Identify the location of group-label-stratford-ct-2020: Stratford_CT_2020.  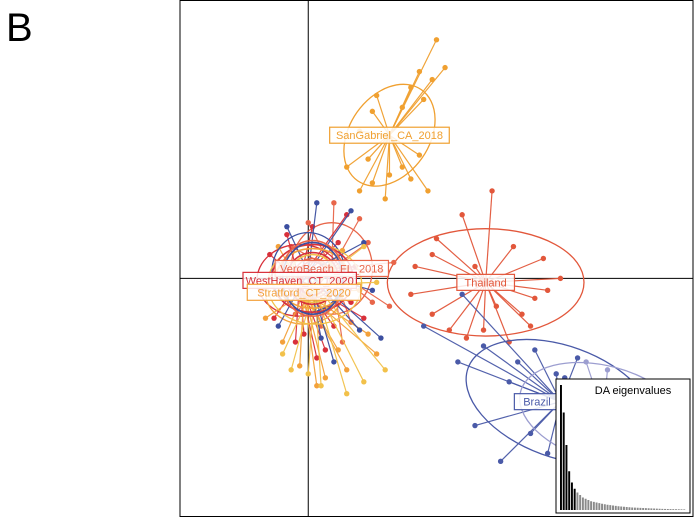
(303, 292).